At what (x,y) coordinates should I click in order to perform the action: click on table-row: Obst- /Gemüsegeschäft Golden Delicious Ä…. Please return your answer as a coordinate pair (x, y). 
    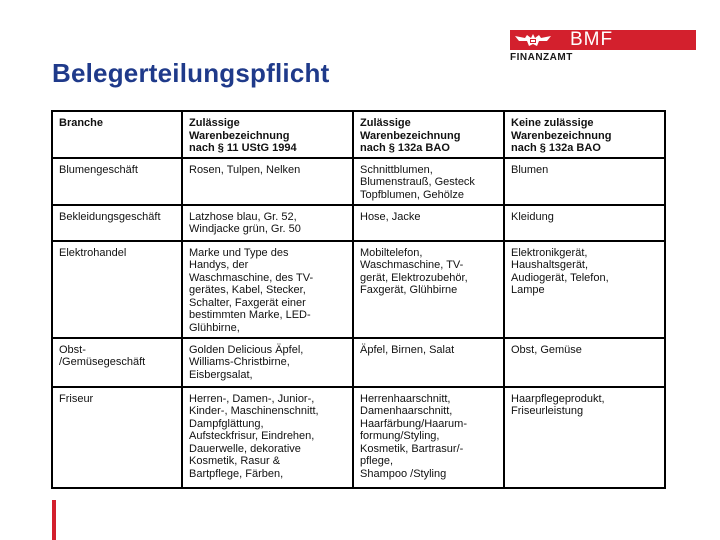
    Looking at the image, I should click on (358, 362).